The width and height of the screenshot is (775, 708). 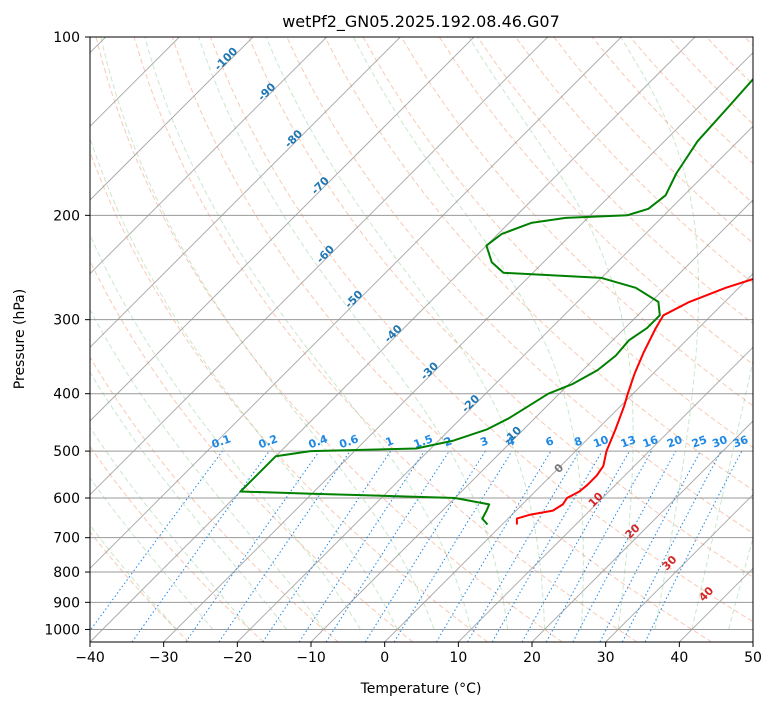 What do you see at coordinates (628, 441) in the screenshot?
I see `mixing-ratio-label: 13` at bounding box center [628, 441].